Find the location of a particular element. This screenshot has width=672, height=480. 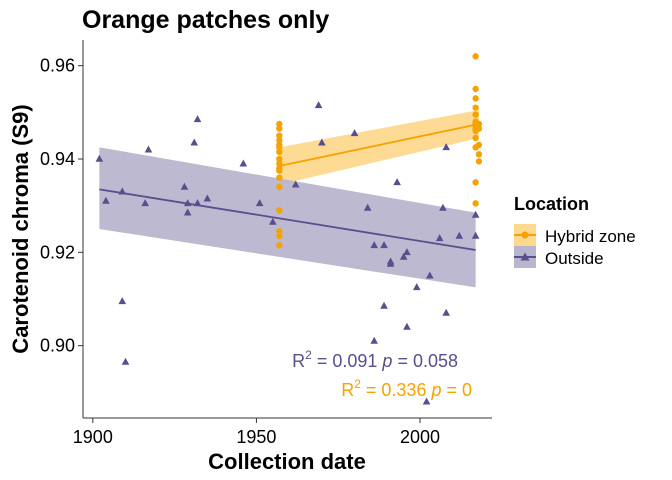

annotation-outside-p-value: = 0.058 is located at coordinates (425, 361).